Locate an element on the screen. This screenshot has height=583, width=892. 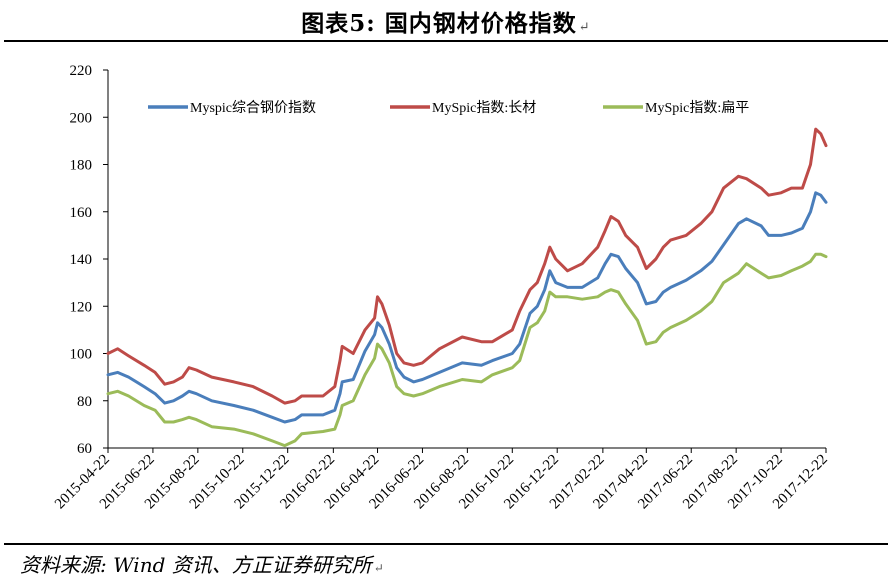
chart-legend: Myspic综合钢价指数 MySpic指数:长材 MySpic指数:扁平 is located at coordinates (448, 108).